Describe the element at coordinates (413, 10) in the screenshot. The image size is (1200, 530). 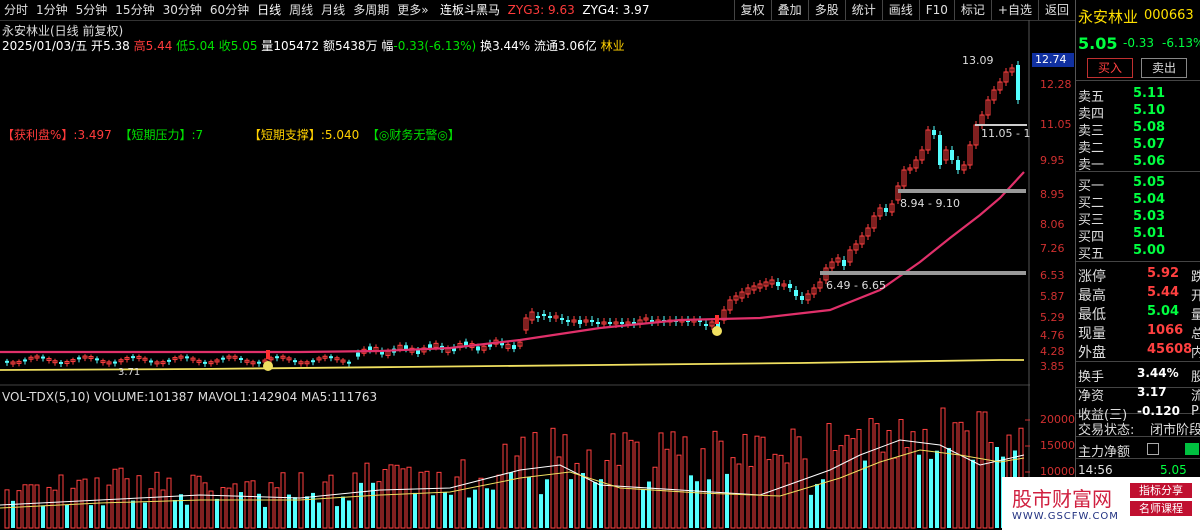
I see `period-tab-10: 更多»` at that location.